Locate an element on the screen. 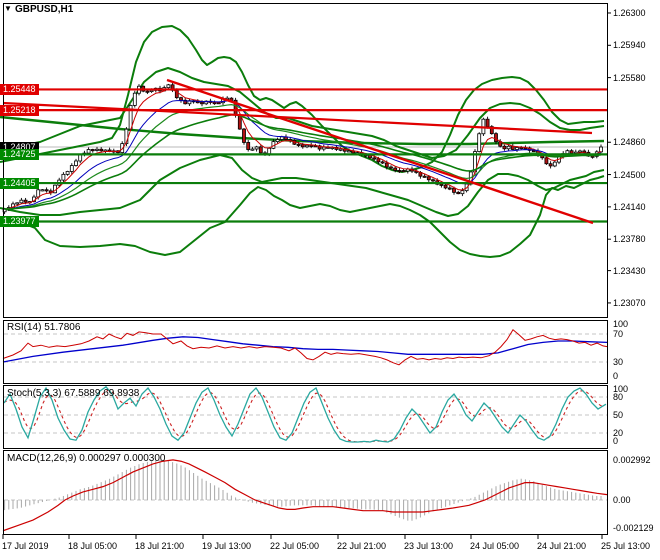 The width and height of the screenshot is (660, 560). price-tick-label: 1.25940 is located at coordinates (629, 45).